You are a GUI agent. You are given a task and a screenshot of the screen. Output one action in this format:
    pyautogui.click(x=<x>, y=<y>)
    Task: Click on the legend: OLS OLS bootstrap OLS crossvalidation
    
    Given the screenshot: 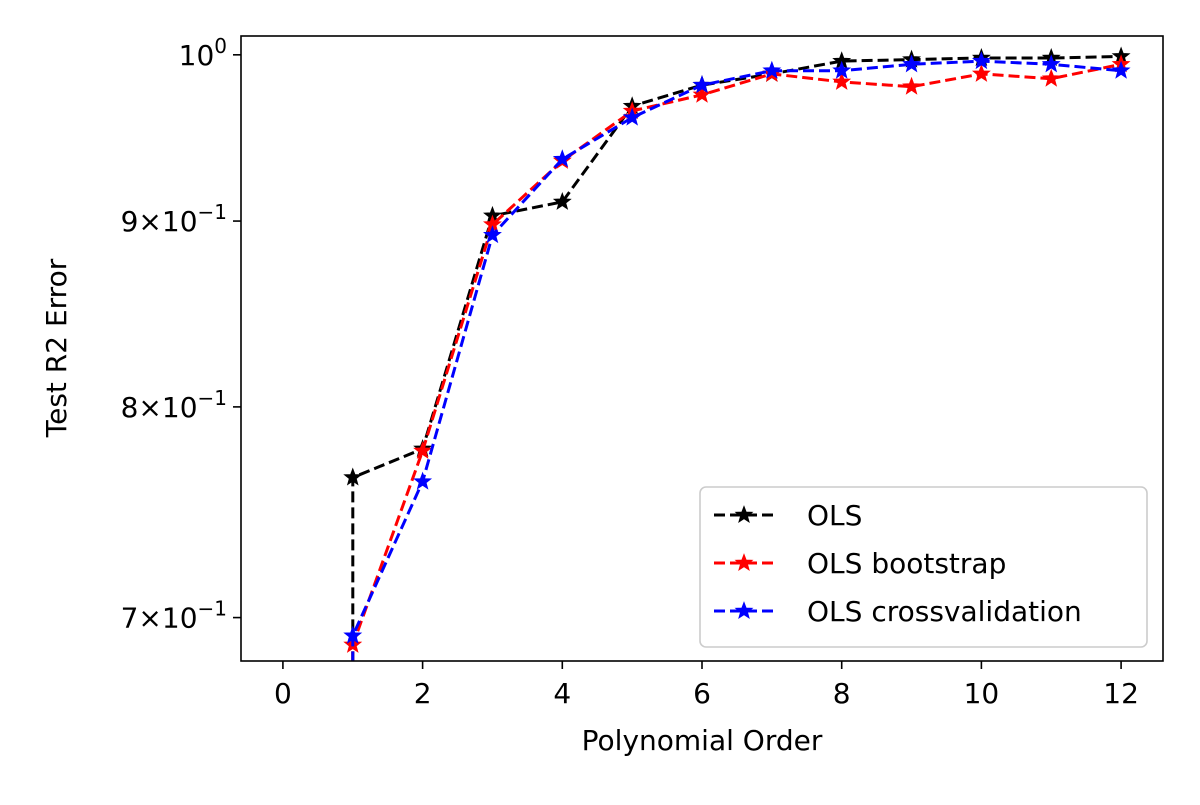 What is the action you would take?
    pyautogui.click(x=923, y=567)
    